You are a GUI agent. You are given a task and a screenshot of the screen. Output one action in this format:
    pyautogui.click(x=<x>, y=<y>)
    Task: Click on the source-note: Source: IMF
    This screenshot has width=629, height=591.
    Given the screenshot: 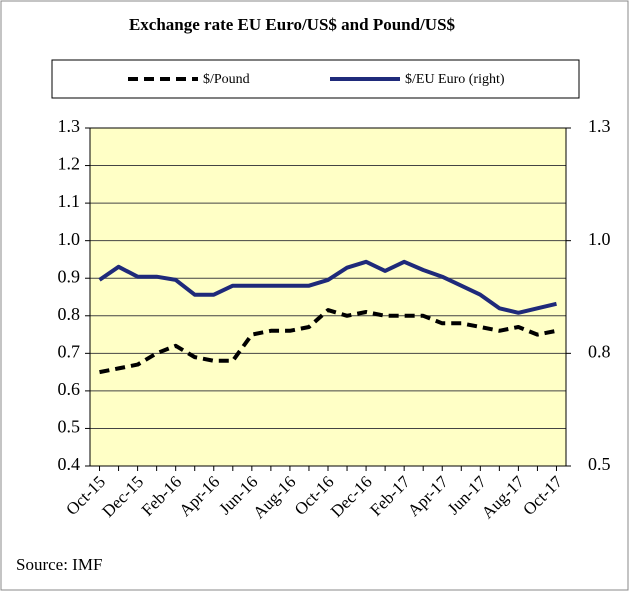 What is the action you would take?
    pyautogui.click(x=59, y=564)
    